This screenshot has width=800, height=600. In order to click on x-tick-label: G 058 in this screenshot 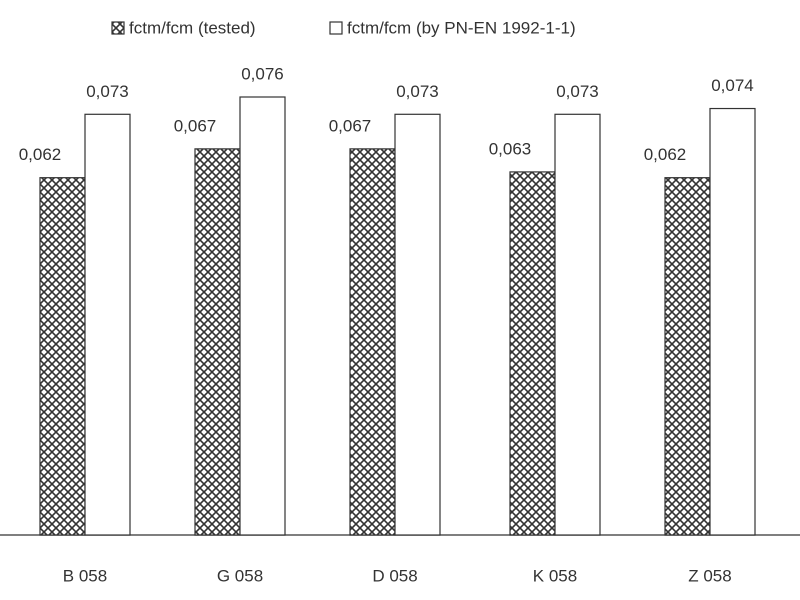, I will do `click(240, 575)`.